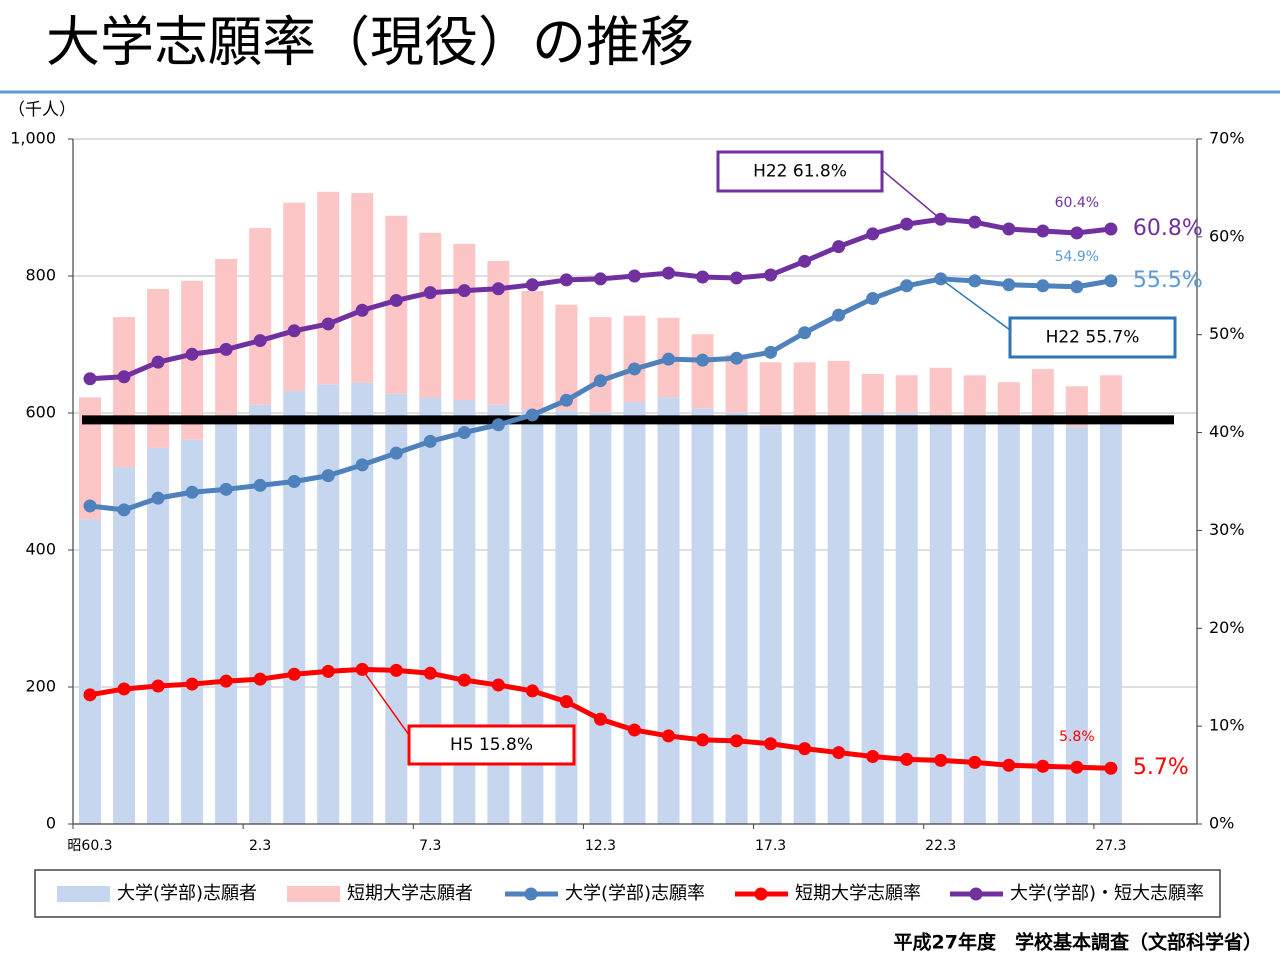  I want to click on legend-label: 大学(学部)・短大志願率, so click(1107, 893).